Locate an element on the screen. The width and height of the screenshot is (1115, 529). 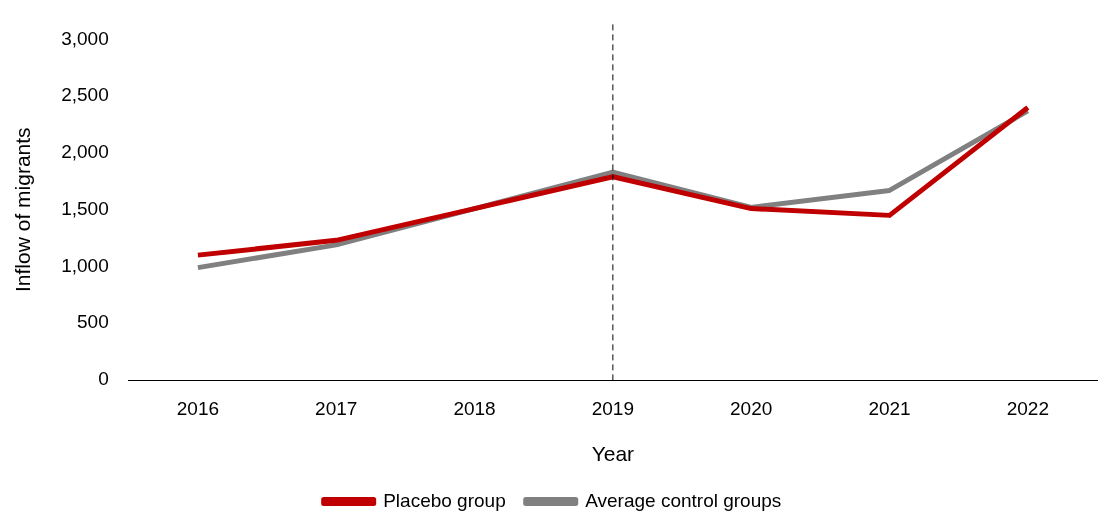
x-tick-label: 2022 is located at coordinates (1027, 408).